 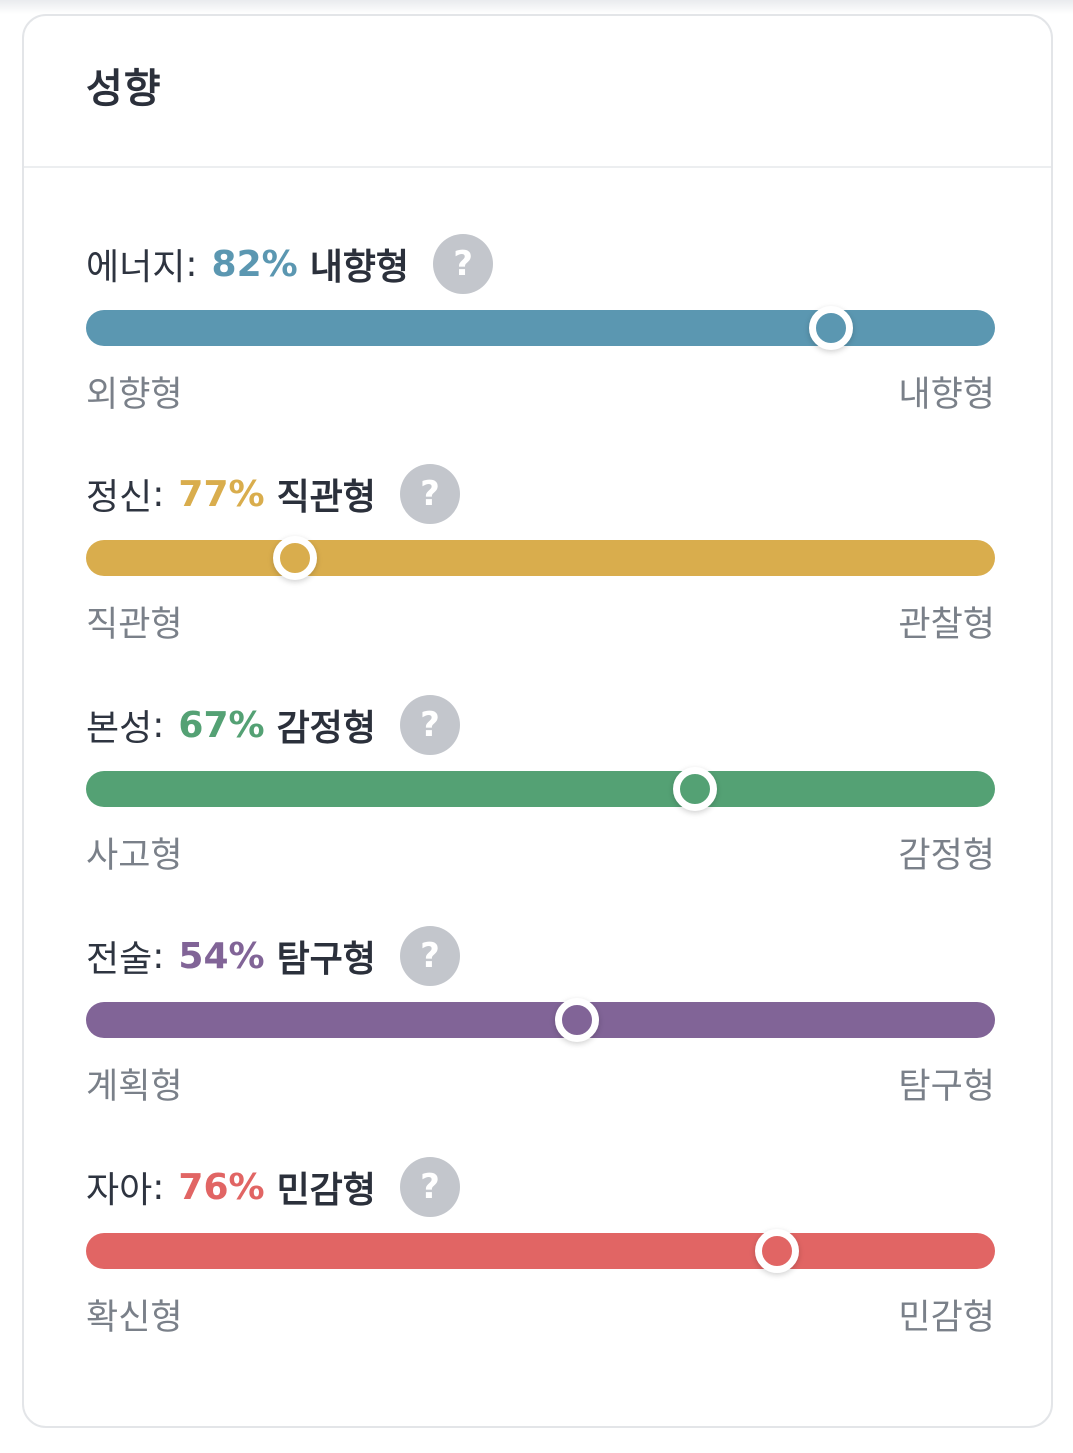 What do you see at coordinates (221, 1187) in the screenshot?
I see `trait-percent: 76%` at bounding box center [221, 1187].